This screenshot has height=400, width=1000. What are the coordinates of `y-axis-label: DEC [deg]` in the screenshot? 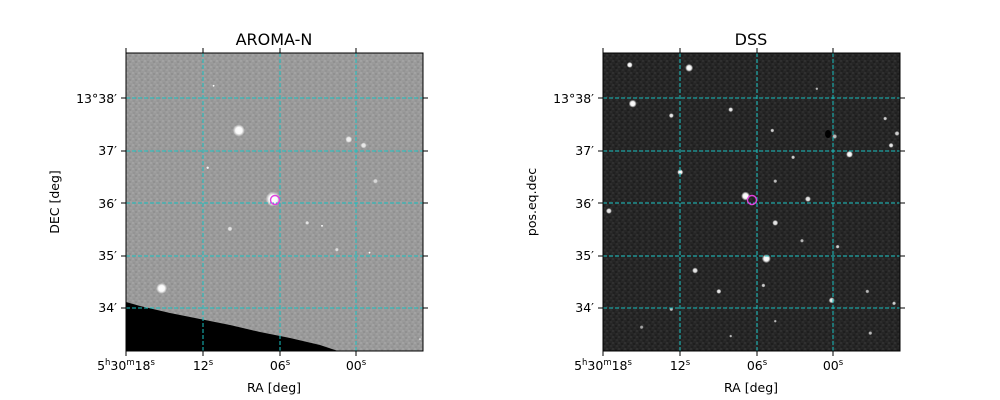 It's located at (54, 202).